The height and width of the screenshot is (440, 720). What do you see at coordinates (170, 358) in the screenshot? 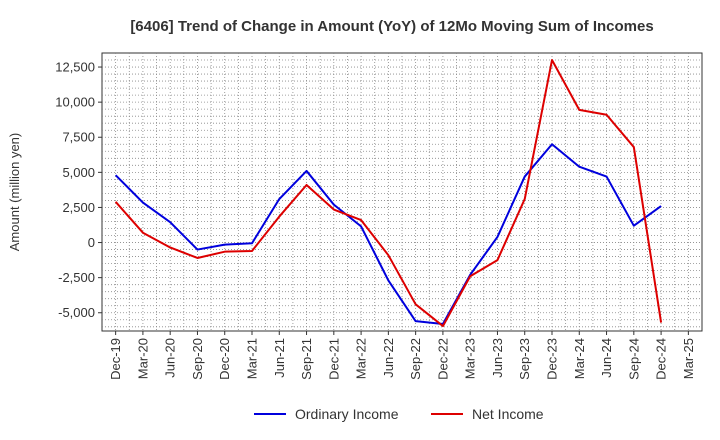
I see `x-tick-label: Jun-20` at bounding box center [170, 358].